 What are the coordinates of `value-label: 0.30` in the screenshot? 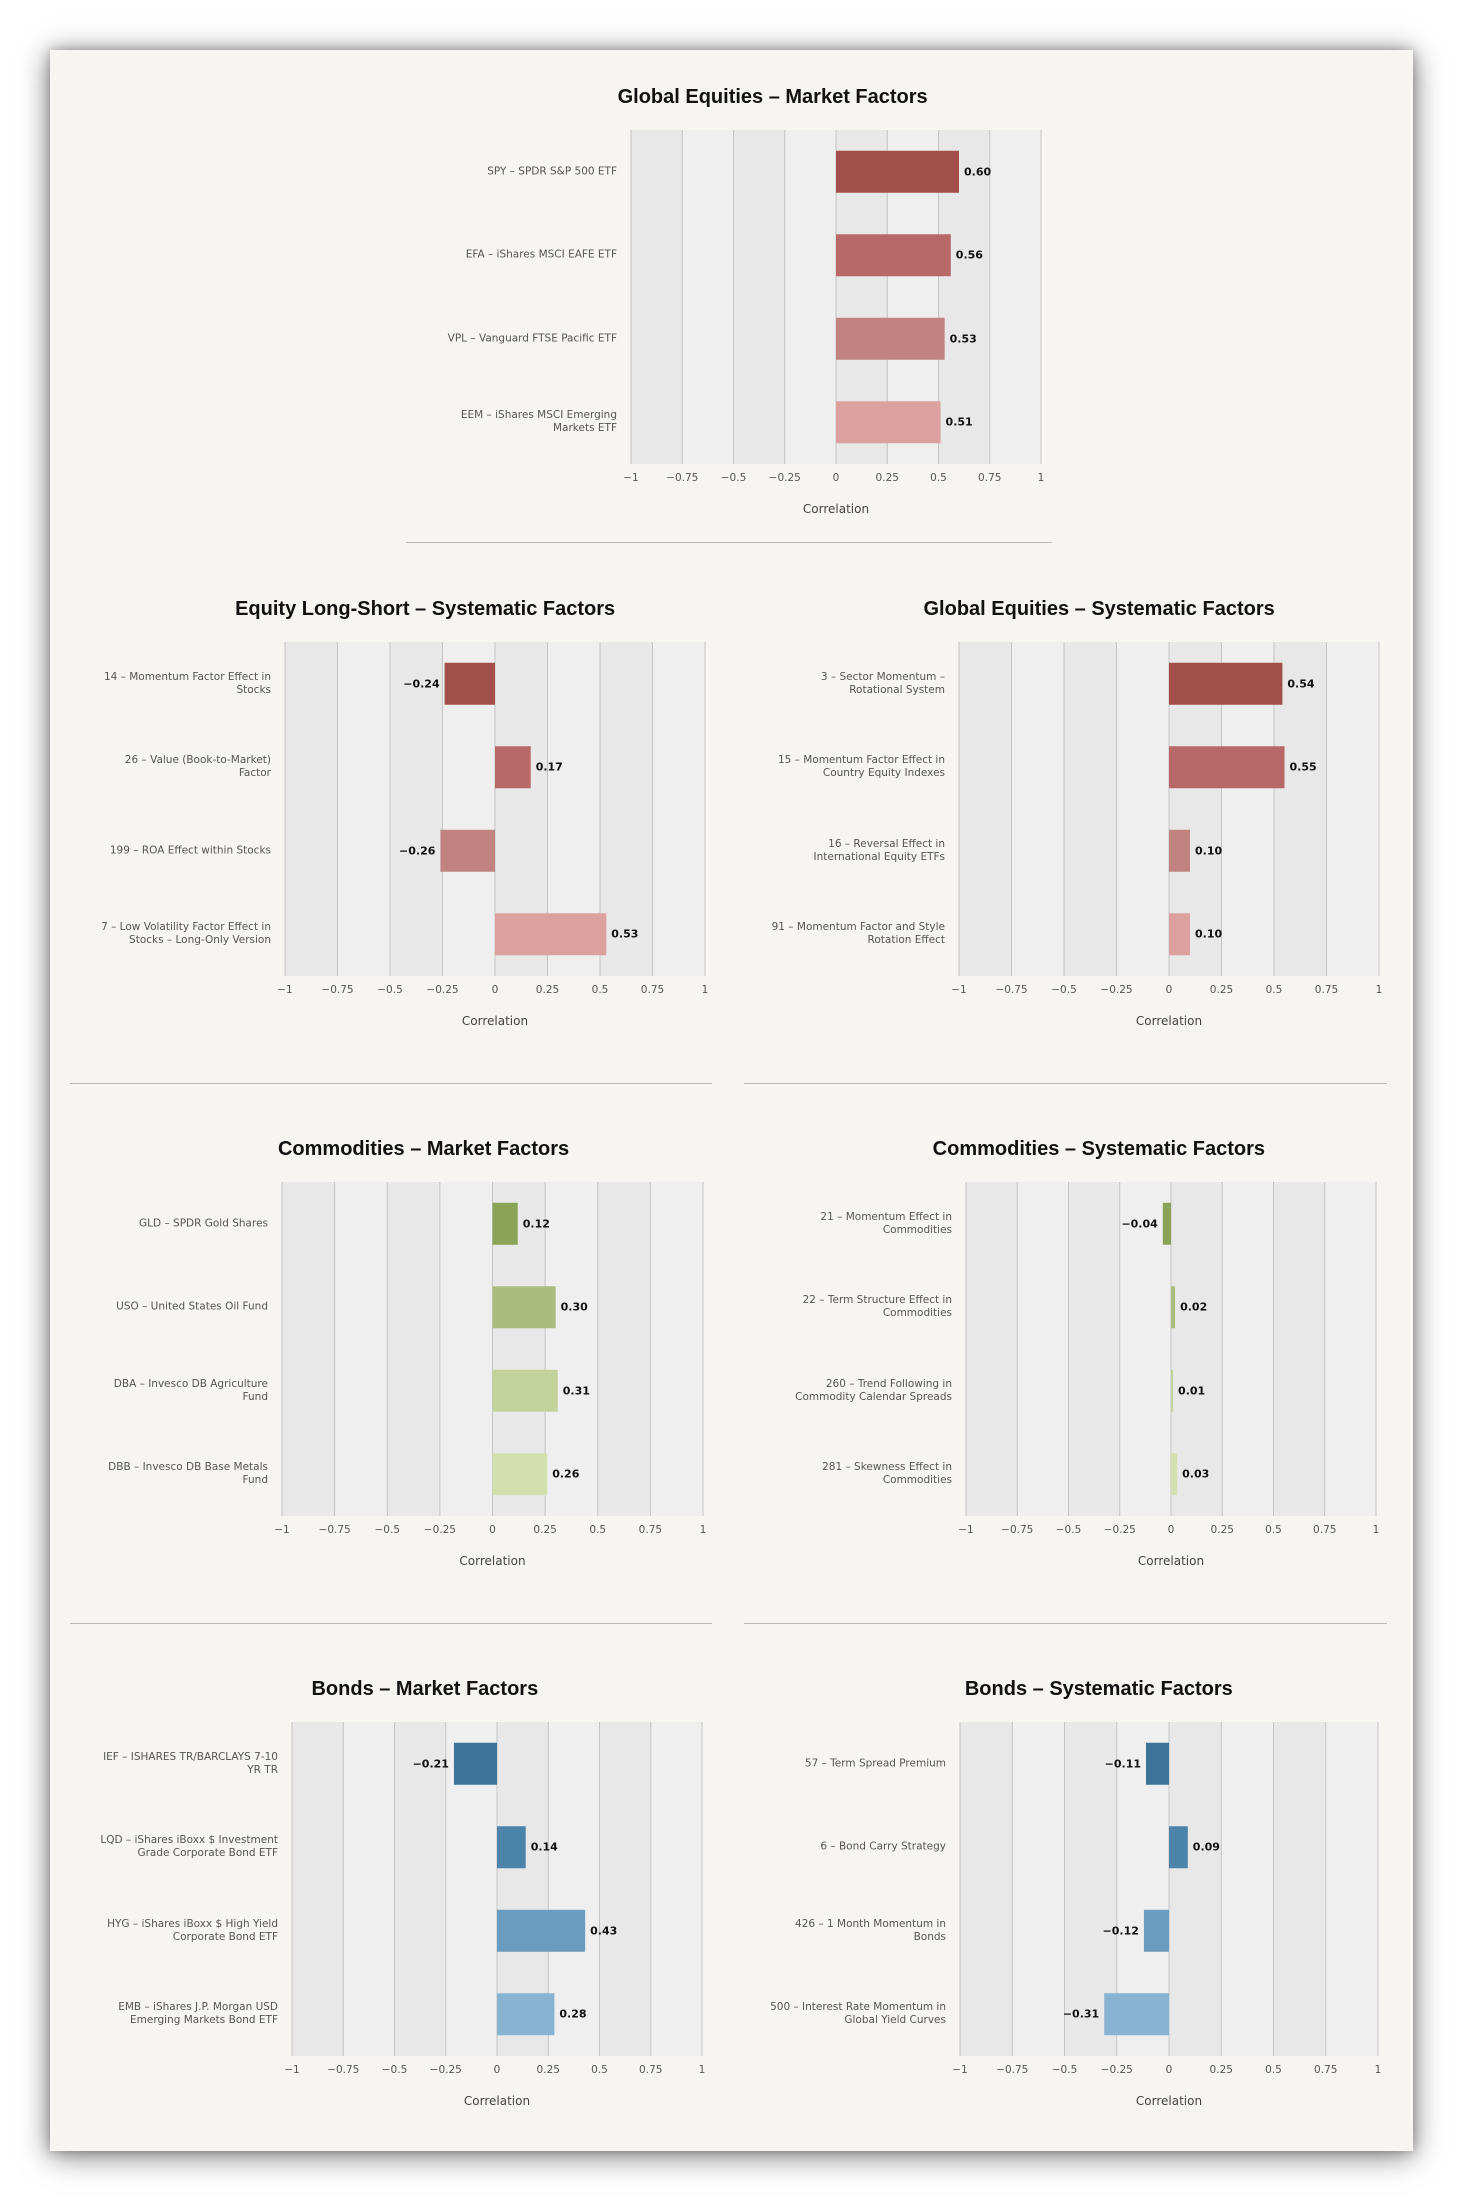 It's located at (574, 1307).